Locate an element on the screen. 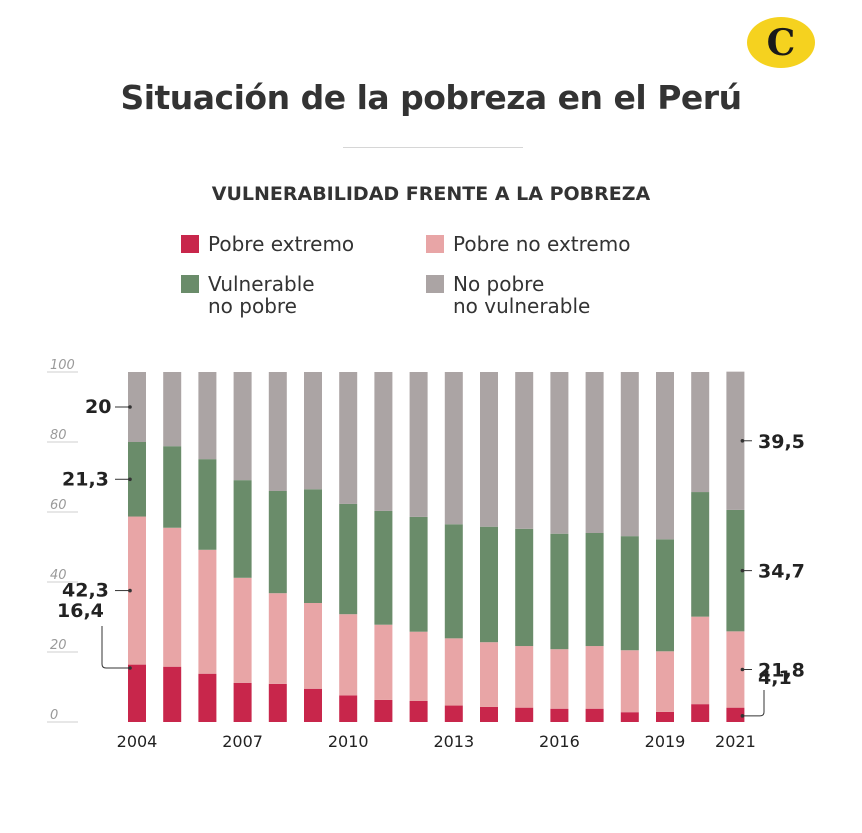  legend-item-pobre-extremo: Pobre extremo is located at coordinates (267, 244).